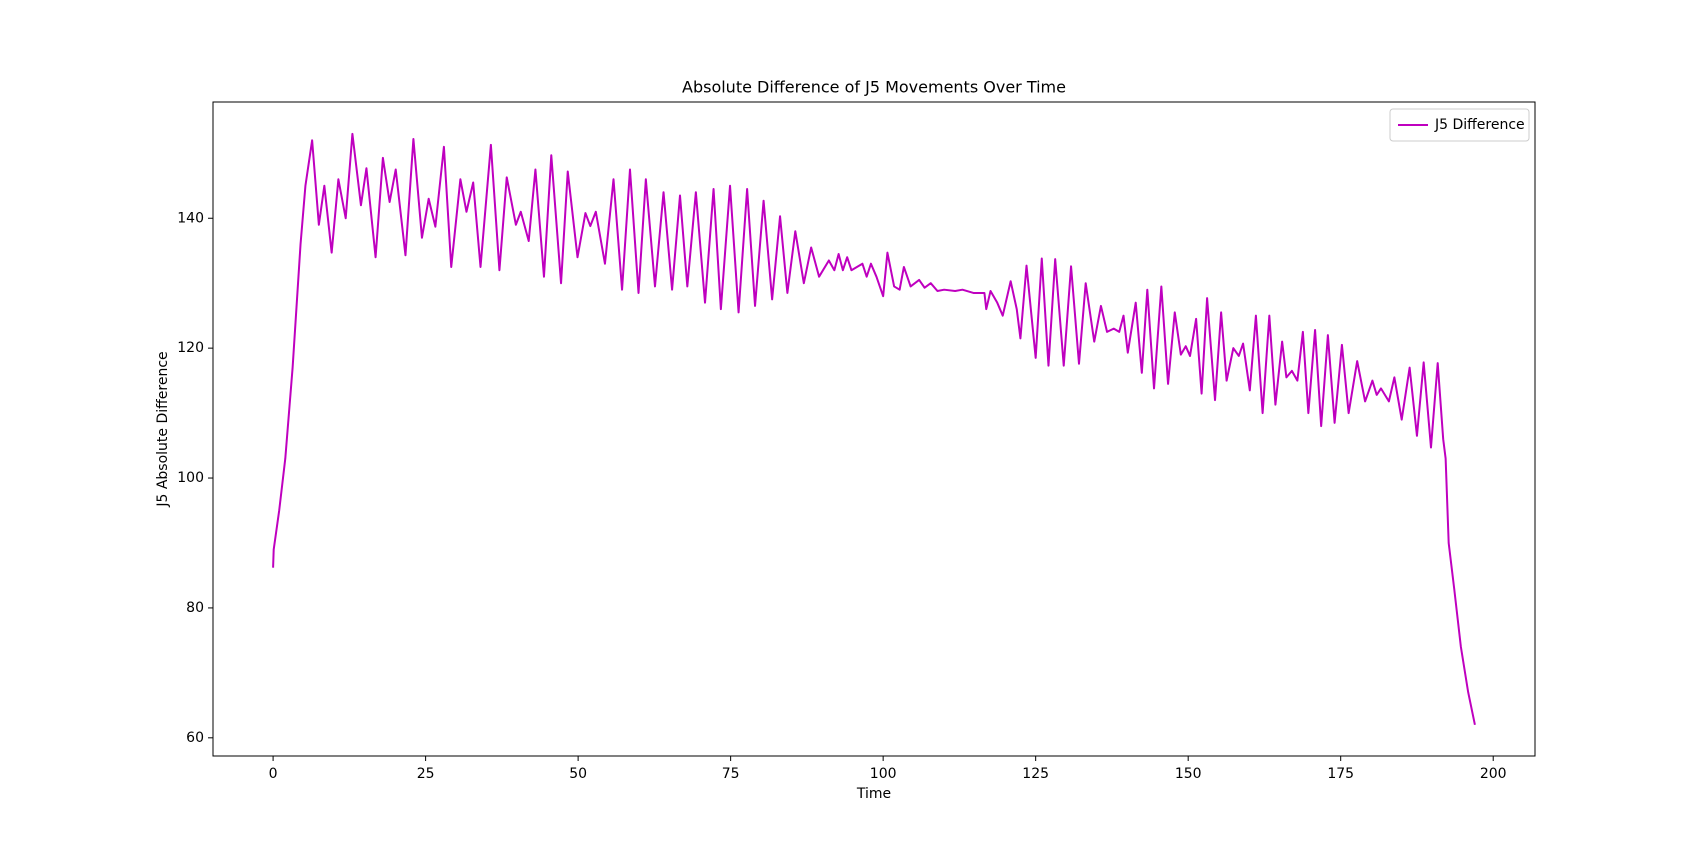 The height and width of the screenshot is (852, 1706). What do you see at coordinates (873, 794) in the screenshot?
I see `x-axis-label: Time` at bounding box center [873, 794].